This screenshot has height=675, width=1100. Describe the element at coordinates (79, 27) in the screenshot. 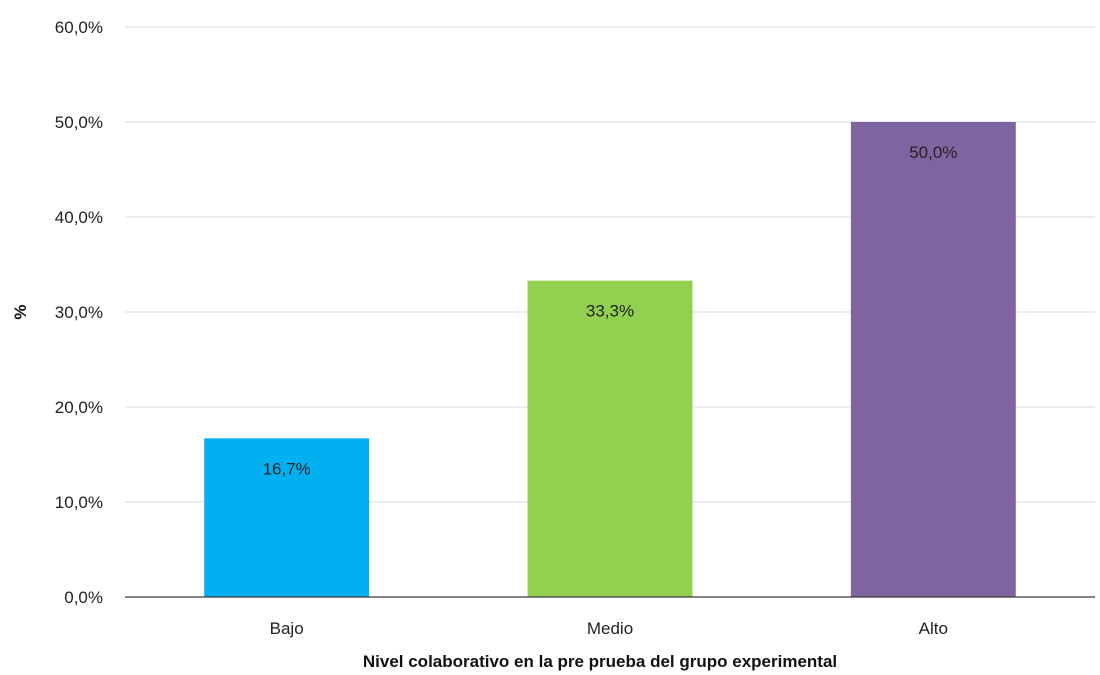

I see `y-tick-label: 60,0%` at that location.